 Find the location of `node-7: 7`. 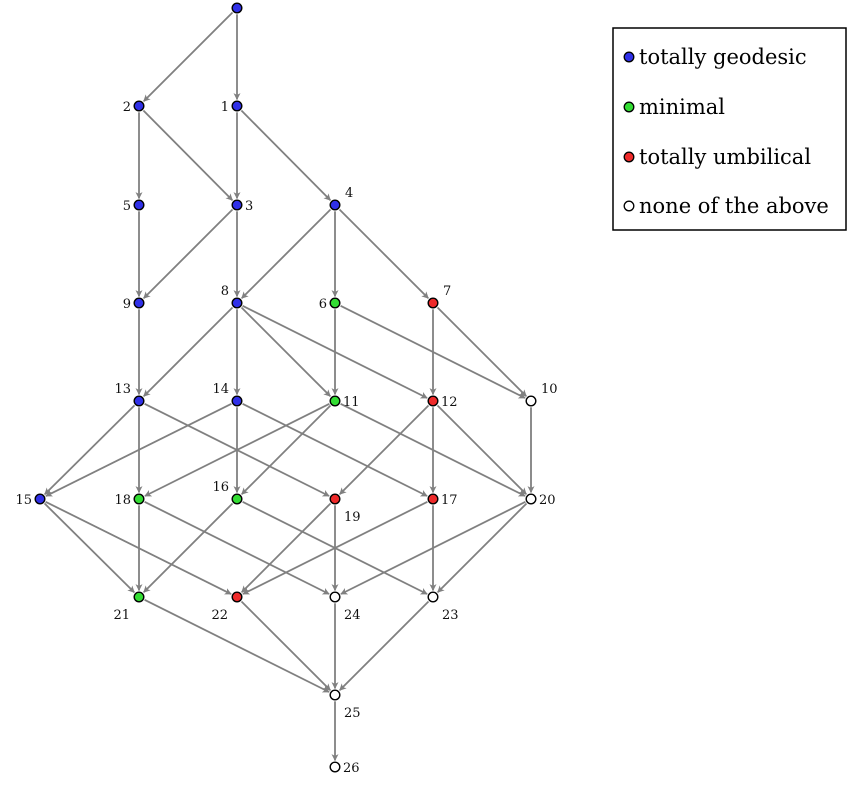

node-7: 7 is located at coordinates (439, 296).